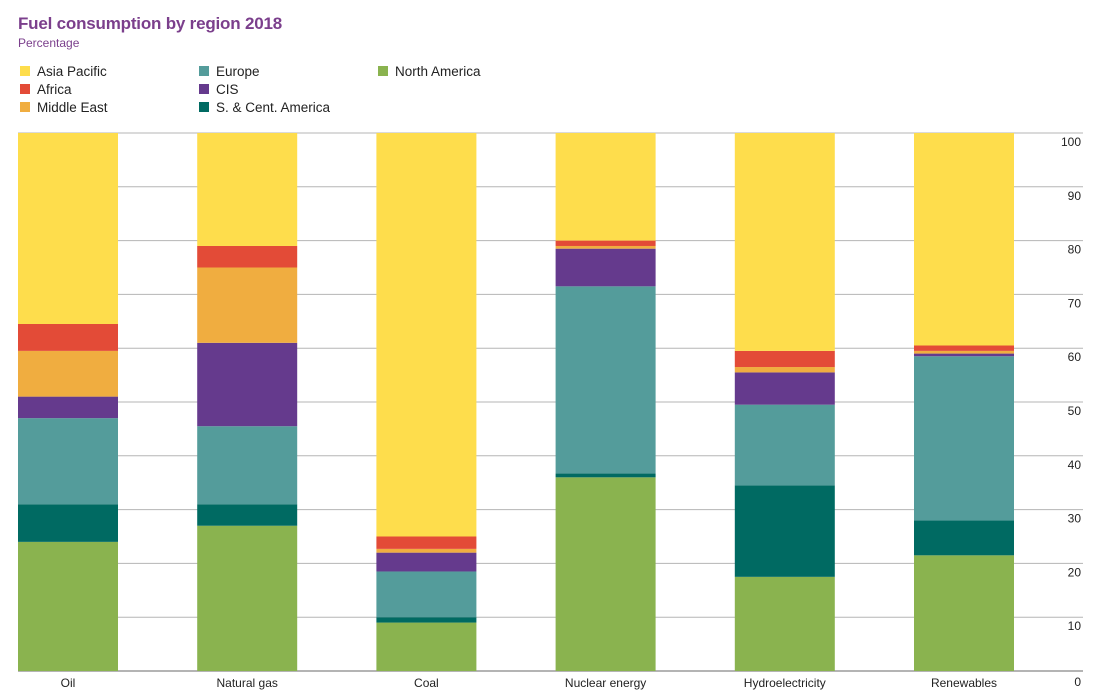 The width and height of the screenshot is (1105, 699). Describe the element at coordinates (784, 242) in the screenshot. I see `bar-segment-hydroelectricity-asia-pacific` at that location.